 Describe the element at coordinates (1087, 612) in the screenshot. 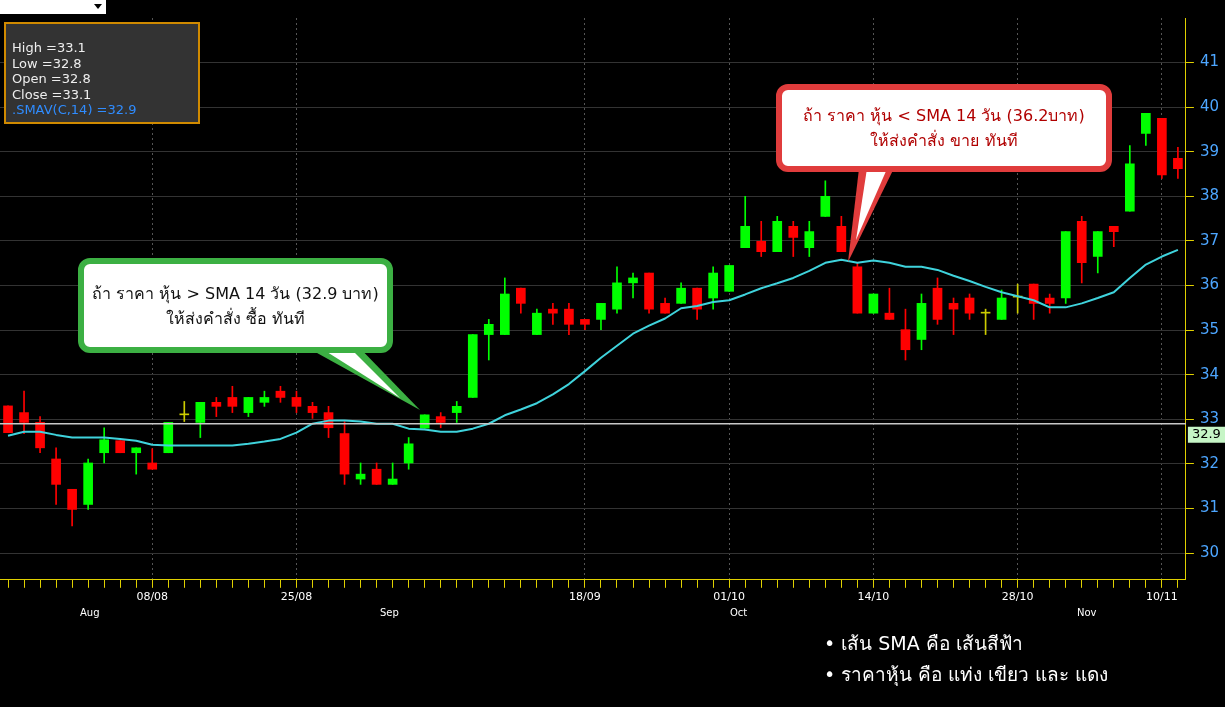

I see `text: Nov` at that location.